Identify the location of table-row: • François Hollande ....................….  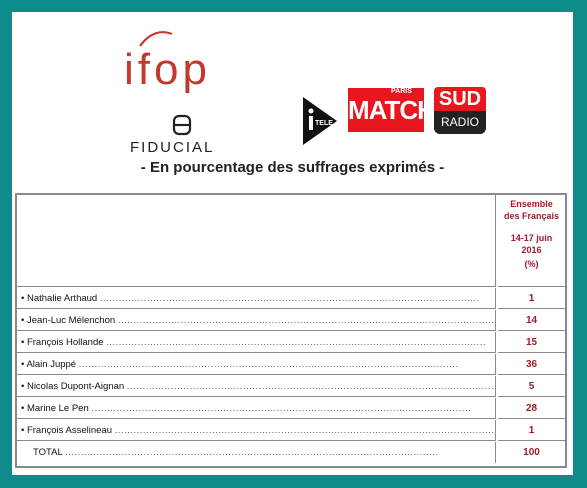
(291, 343).